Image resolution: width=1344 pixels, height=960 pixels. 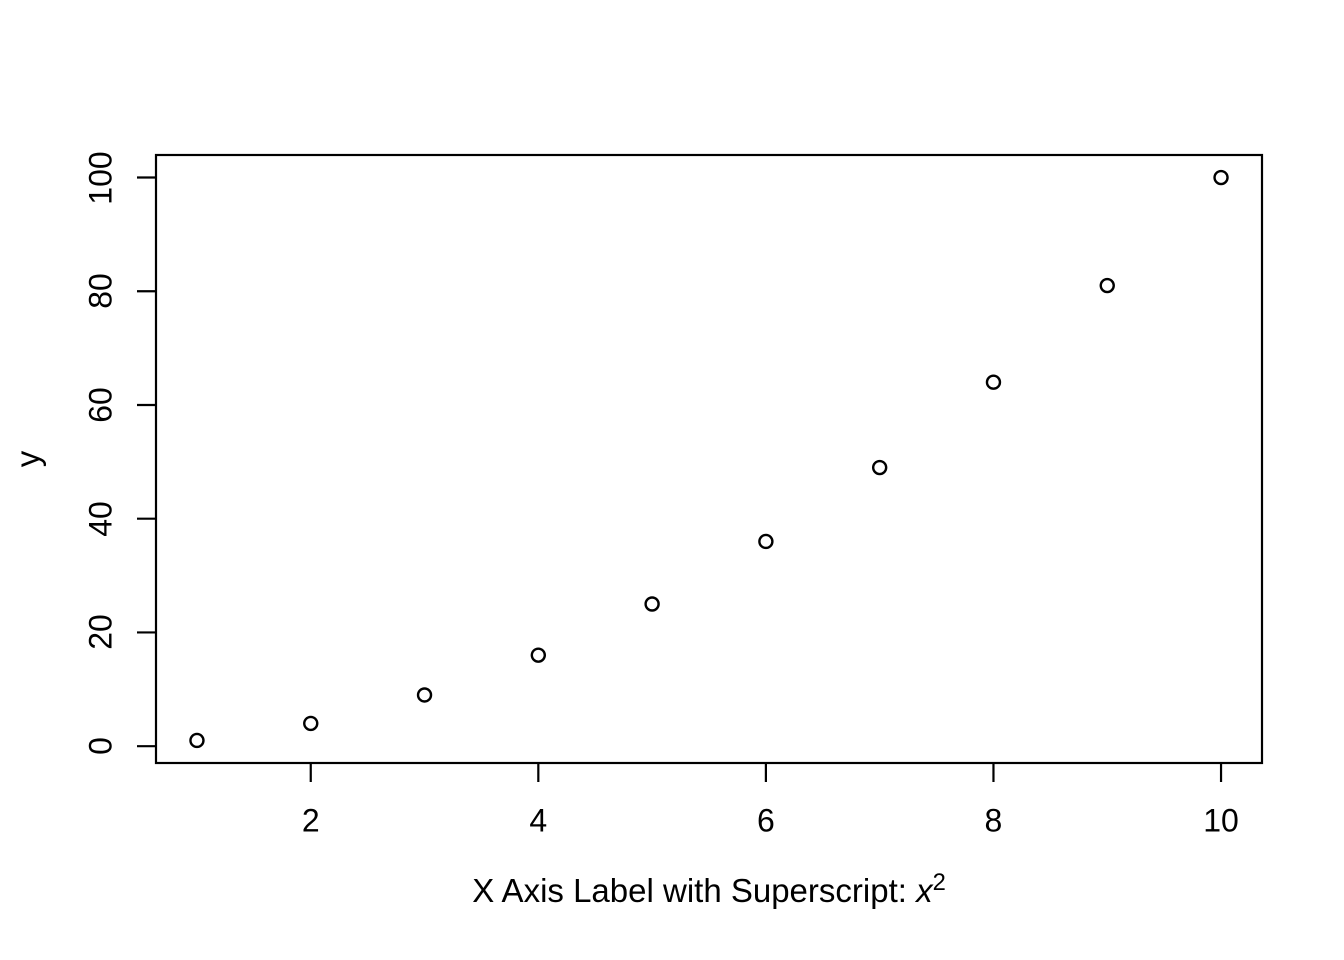 I want to click on x-axis-title-variable: x, so click(x=924, y=890).